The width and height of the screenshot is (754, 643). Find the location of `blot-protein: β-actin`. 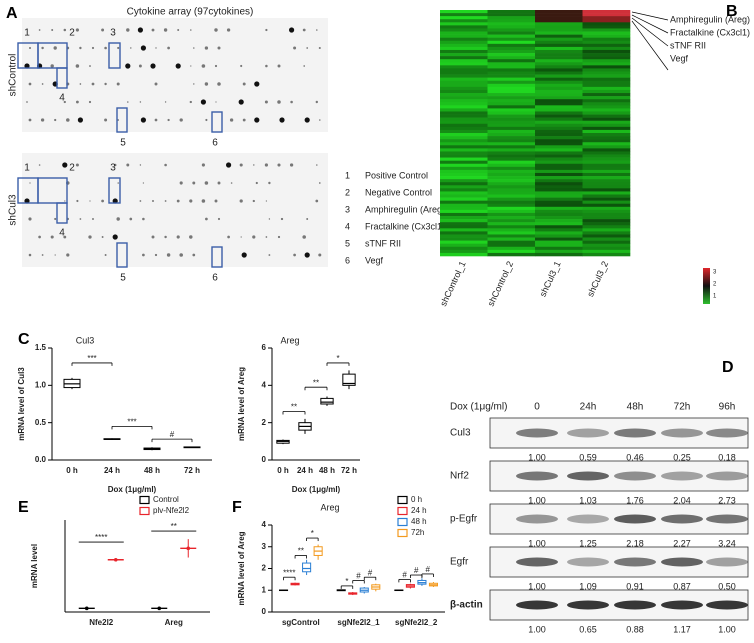

blot-protein: β-actin is located at coordinates (466, 605).